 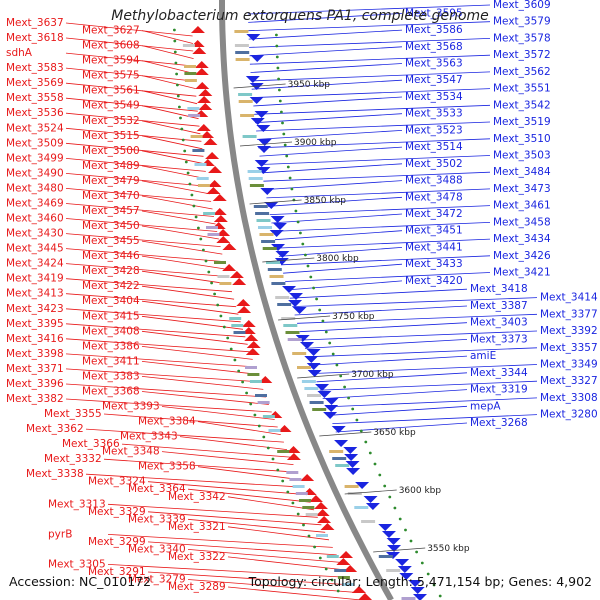 I want to click on reverse-gene-label: Mext_3562, so click(x=522, y=72).